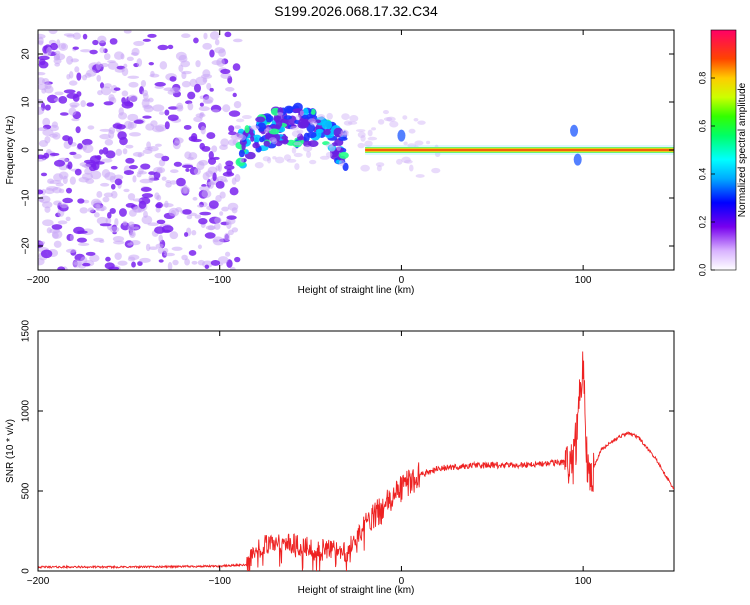 The width and height of the screenshot is (750, 605). What do you see at coordinates (356, 11) in the screenshot?
I see `figure-title: S199.2026.068.17.32.C34` at bounding box center [356, 11].